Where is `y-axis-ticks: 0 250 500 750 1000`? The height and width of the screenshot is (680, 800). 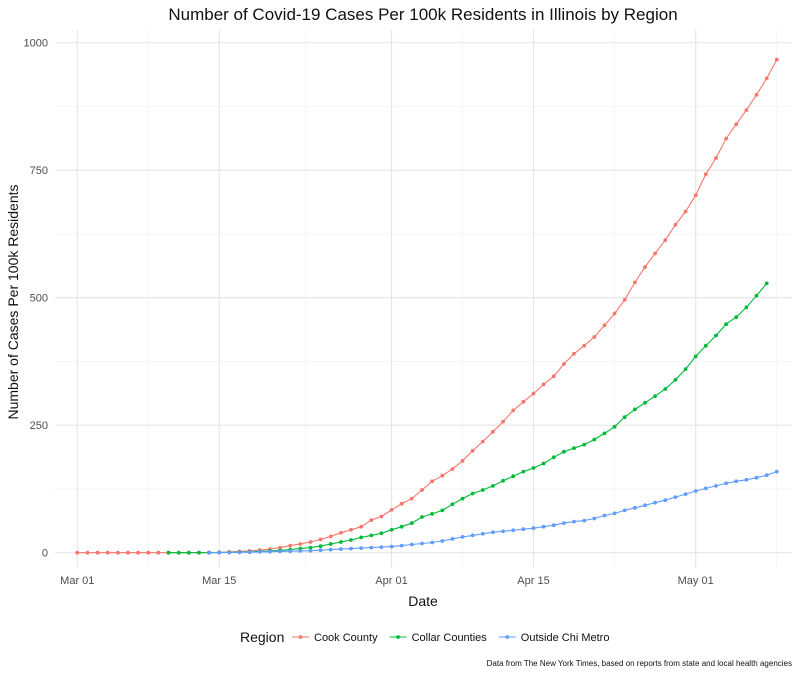 y-axis-ticks: 0 250 500 750 1000 is located at coordinates (36, 299).